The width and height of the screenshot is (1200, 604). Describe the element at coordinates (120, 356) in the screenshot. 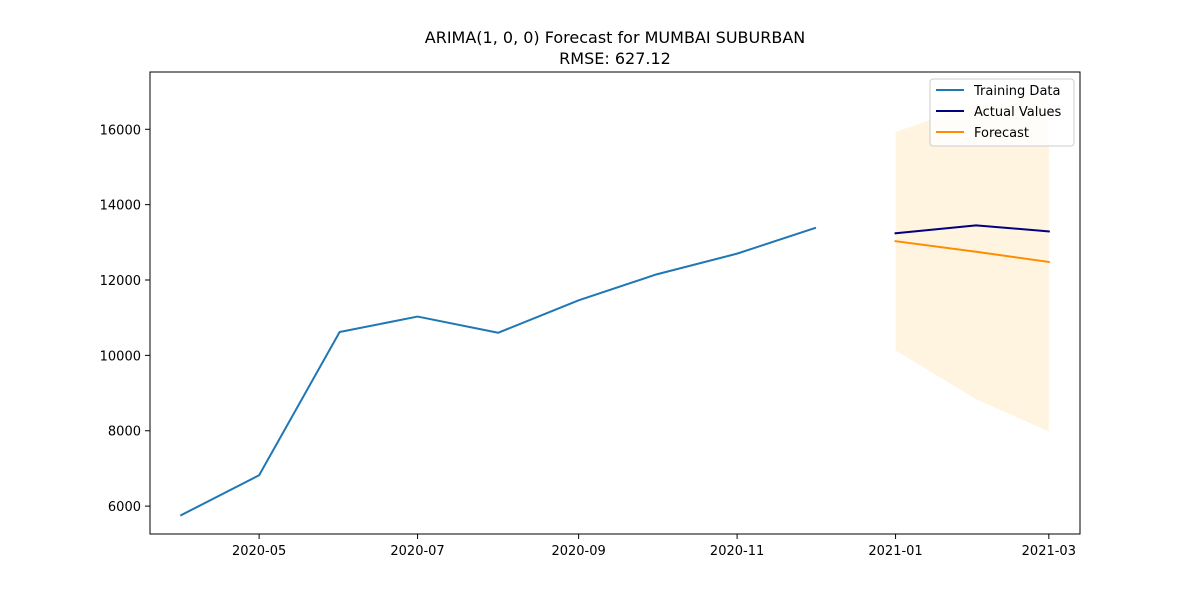

I see `y-tick-label: 10000` at that location.